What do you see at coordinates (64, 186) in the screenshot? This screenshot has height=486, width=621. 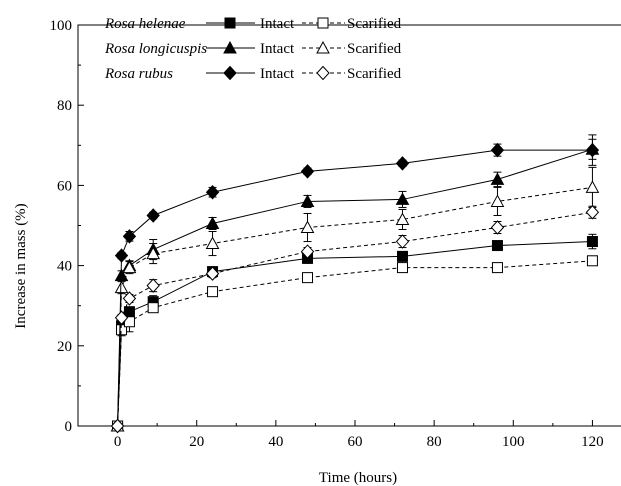 I see `y-tick-label: 60` at bounding box center [64, 186].